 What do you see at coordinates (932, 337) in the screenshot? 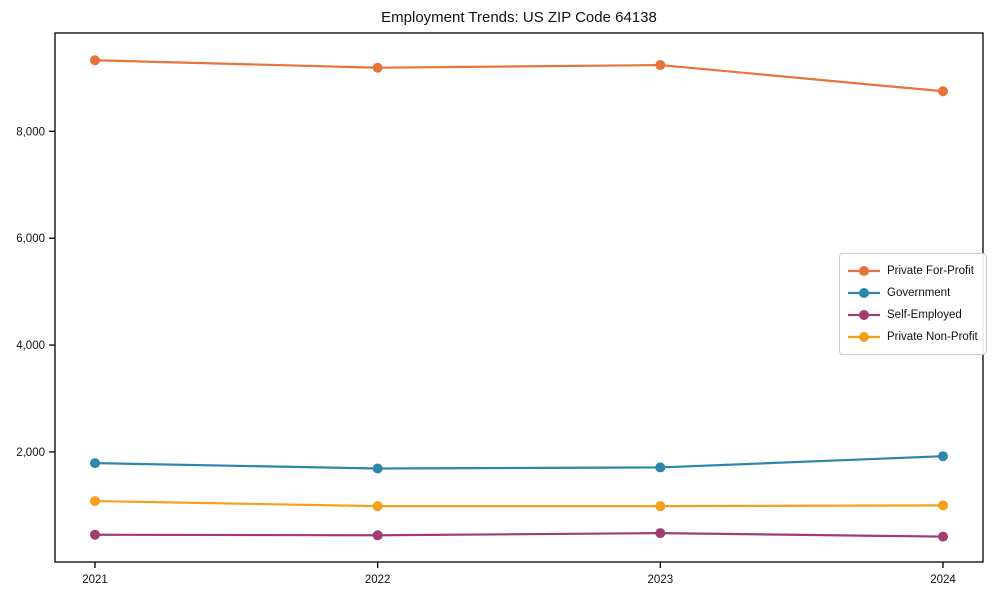
I see `legend-item-label: Private Non-Profit` at bounding box center [932, 337].